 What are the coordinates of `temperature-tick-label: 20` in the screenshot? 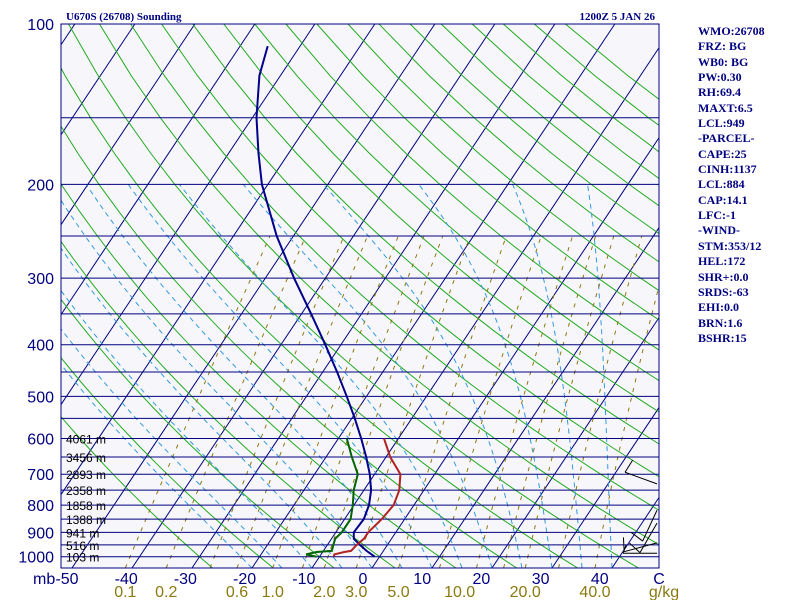 It's located at (482, 579).